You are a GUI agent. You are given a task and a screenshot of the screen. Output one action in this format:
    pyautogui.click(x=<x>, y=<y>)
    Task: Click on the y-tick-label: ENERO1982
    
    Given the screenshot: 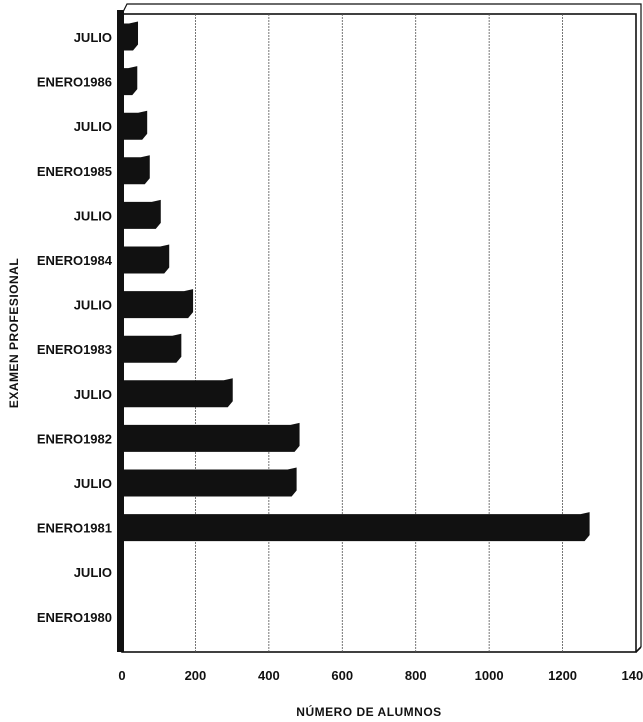 What is the action you would take?
    pyautogui.click(x=74, y=438)
    